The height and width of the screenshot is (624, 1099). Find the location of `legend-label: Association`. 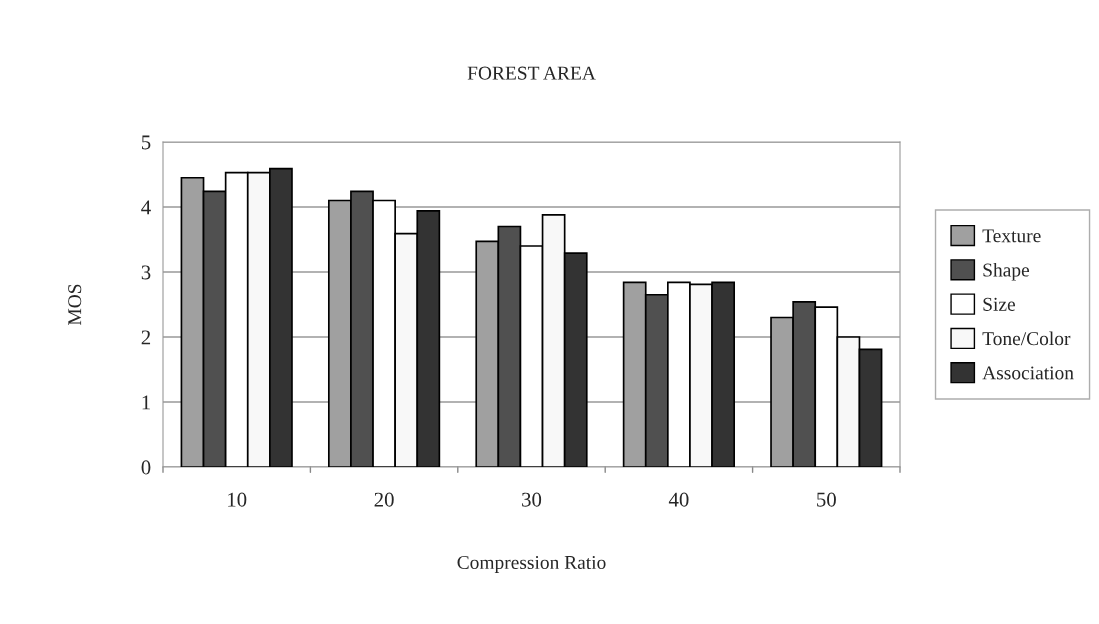

legend-label: Association is located at coordinates (1028, 373).